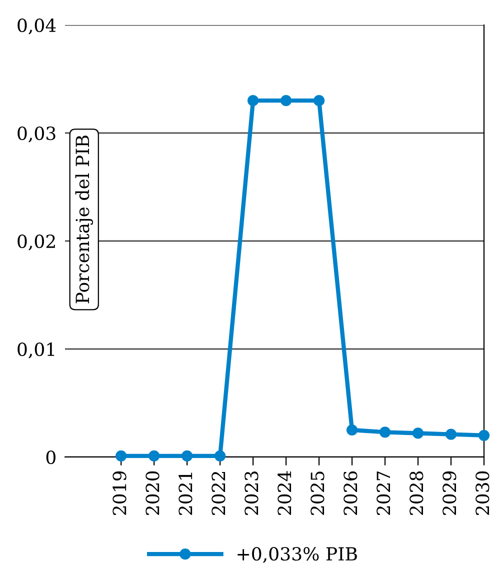  Describe the element at coordinates (36, 350) in the screenshot. I see `y-tick-label: 0,01` at that location.